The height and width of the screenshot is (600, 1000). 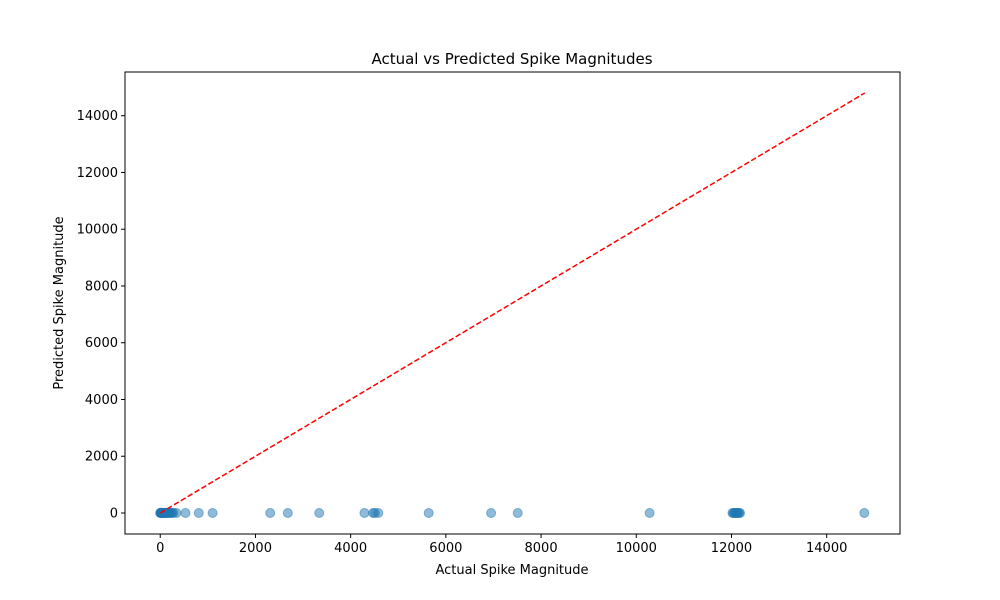 I want to click on y-axis: 0 2000 4000 6000 8000 10000 12000 14000, so click(x=101, y=315).